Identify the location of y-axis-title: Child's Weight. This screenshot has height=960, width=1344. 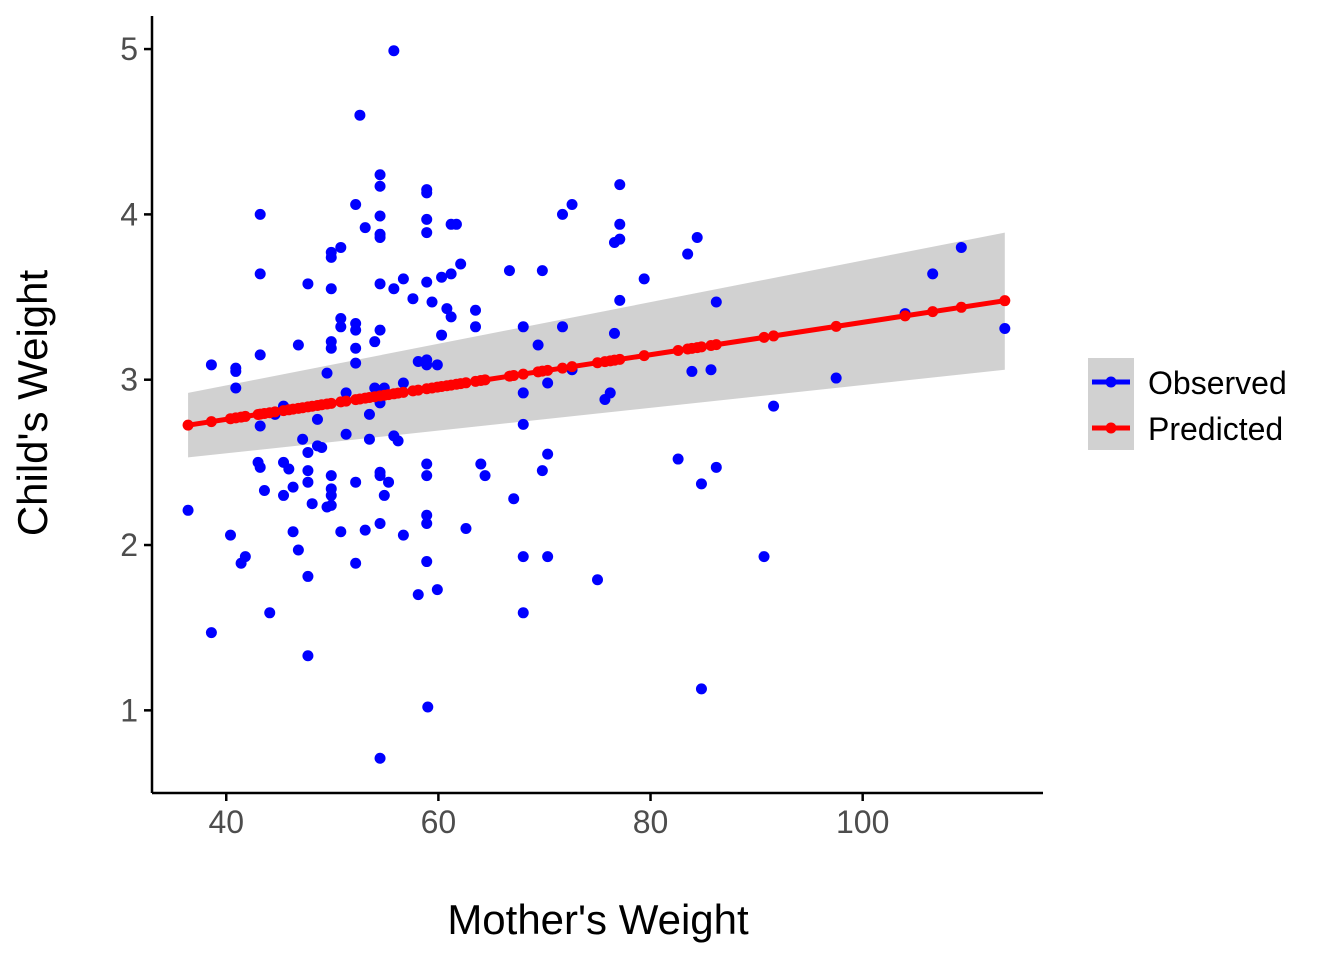
(32, 402).